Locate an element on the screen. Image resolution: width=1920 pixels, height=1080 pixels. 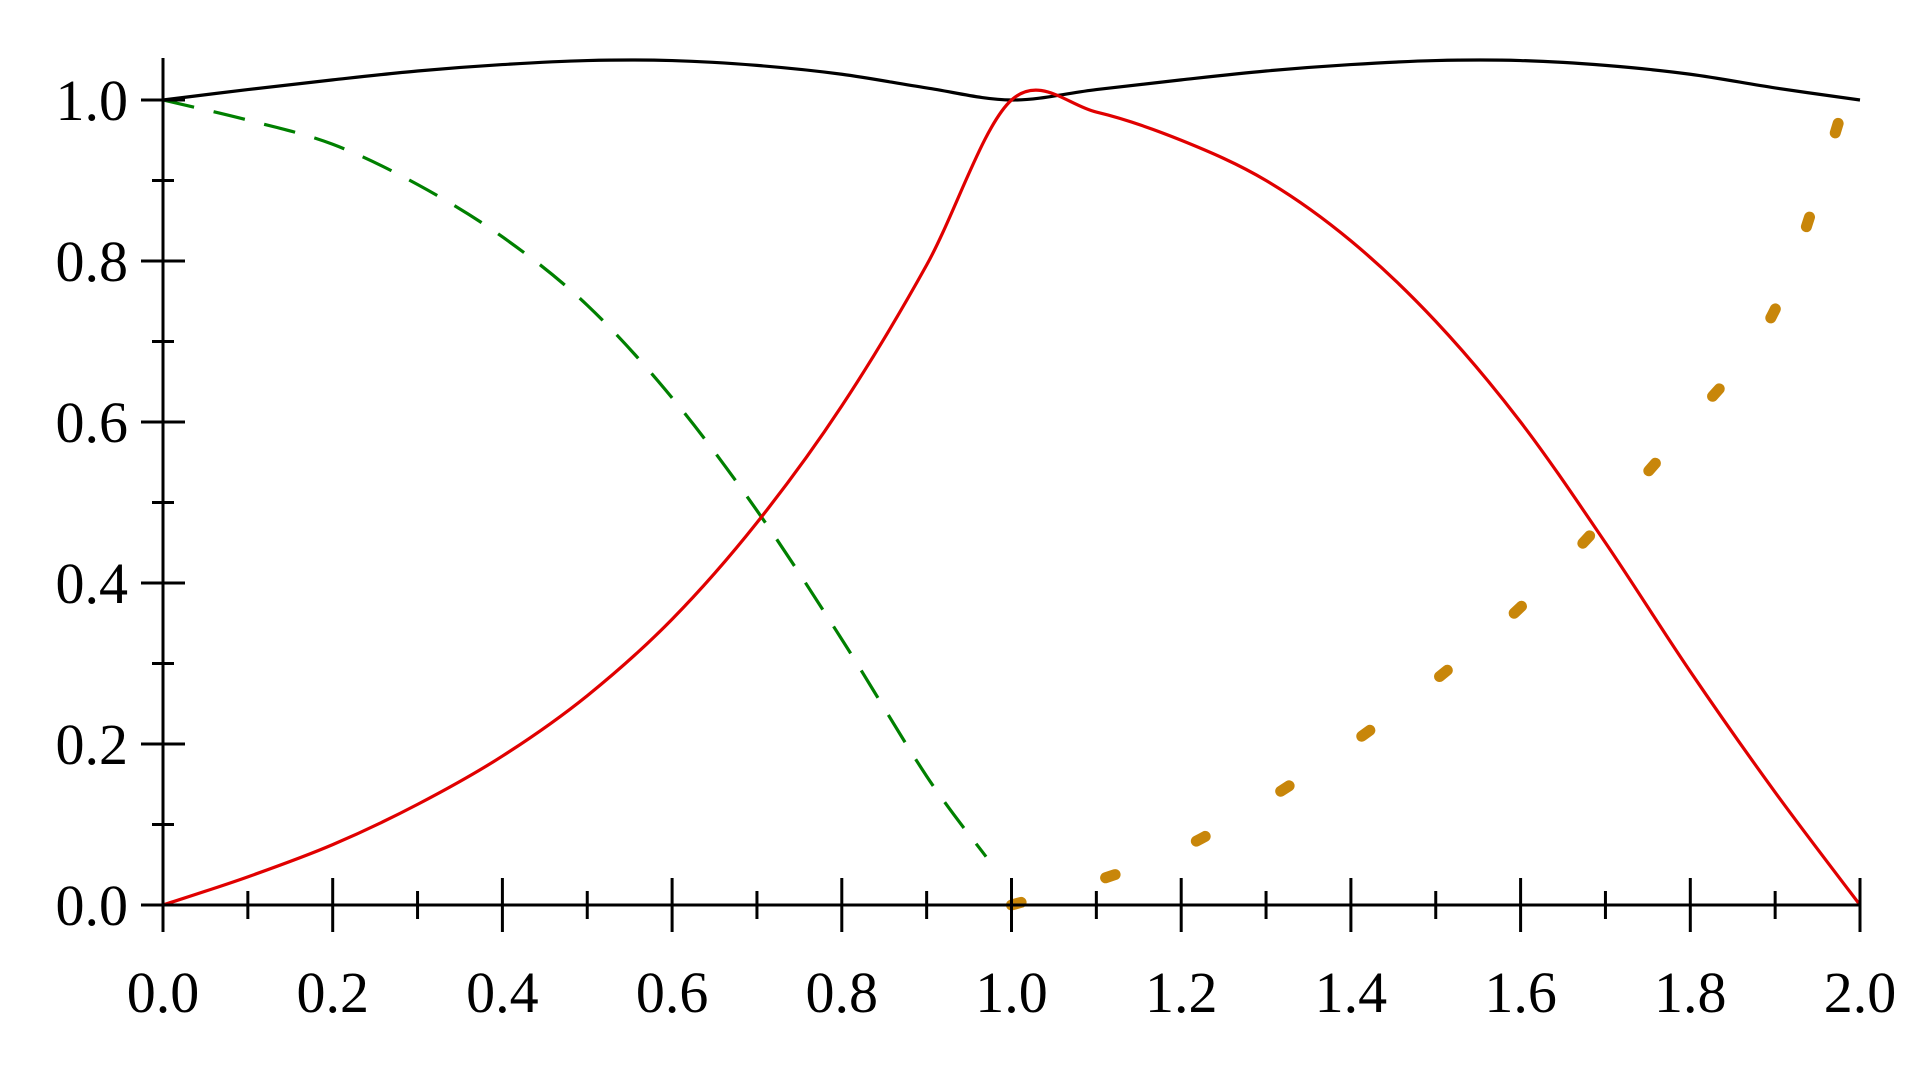
y-tick-label: 0.6 is located at coordinates (92, 422).